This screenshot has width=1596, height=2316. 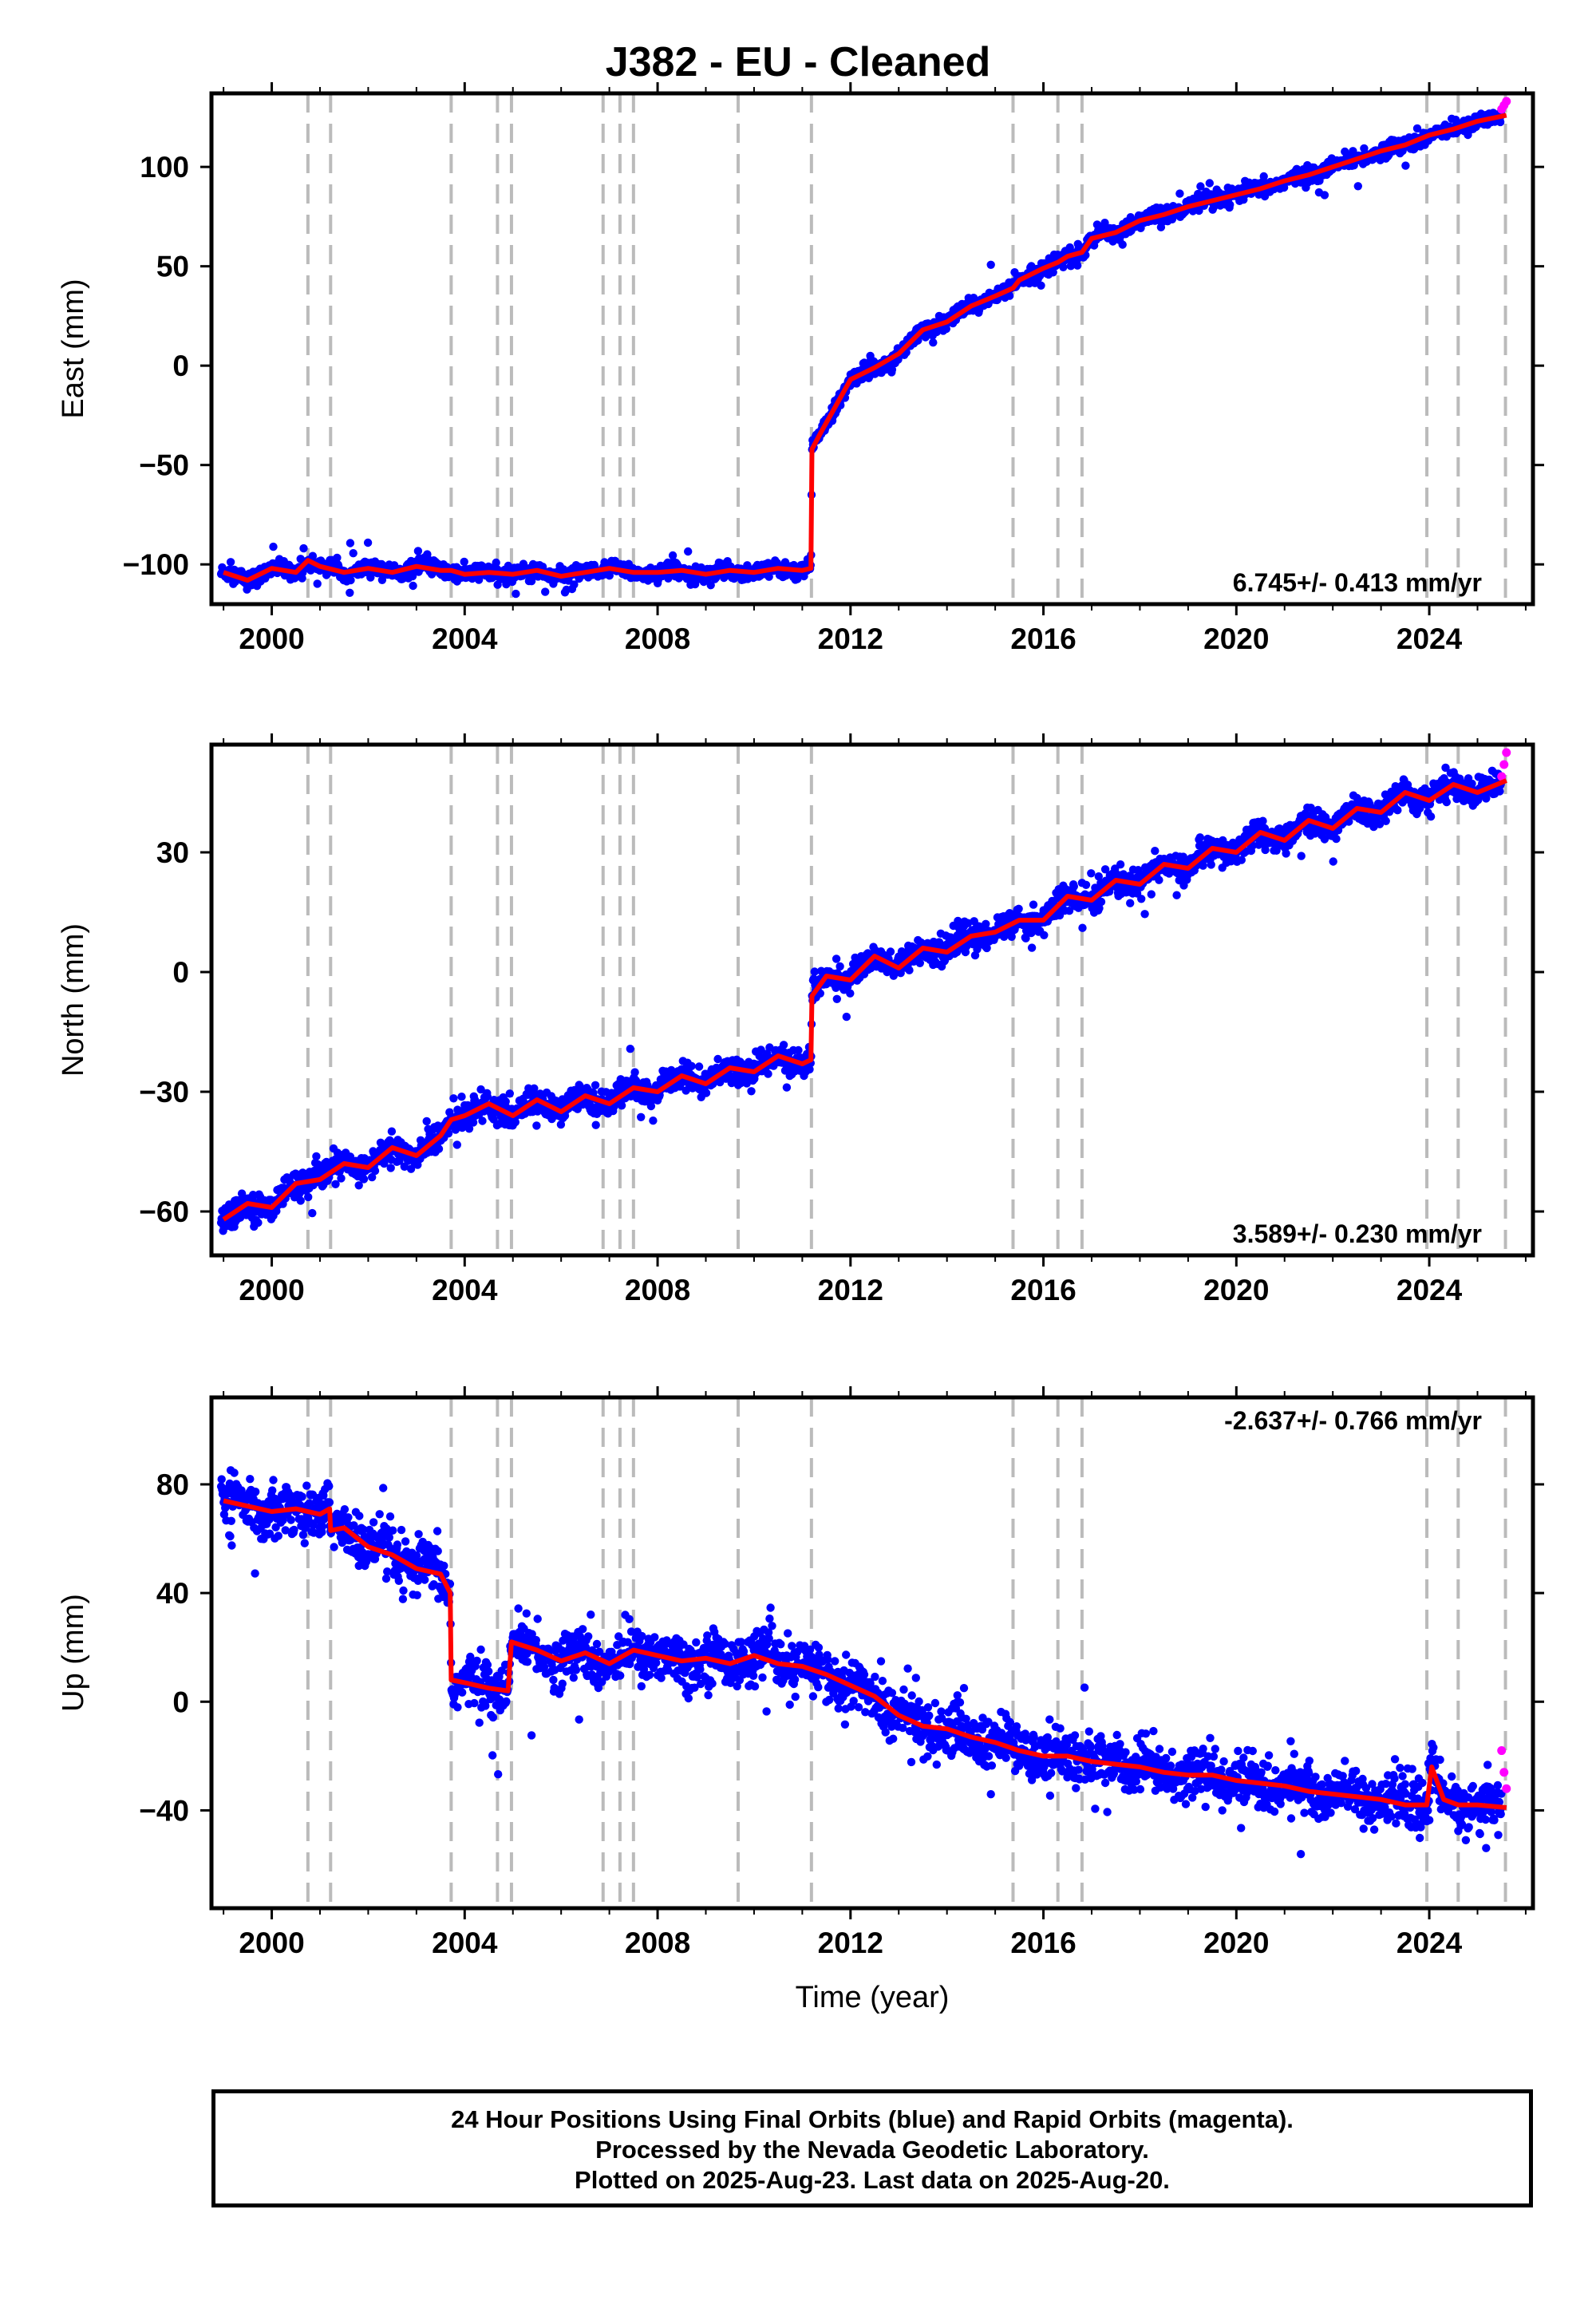 I want to click on rapid-orbit-points, so click(x=1504, y=105).